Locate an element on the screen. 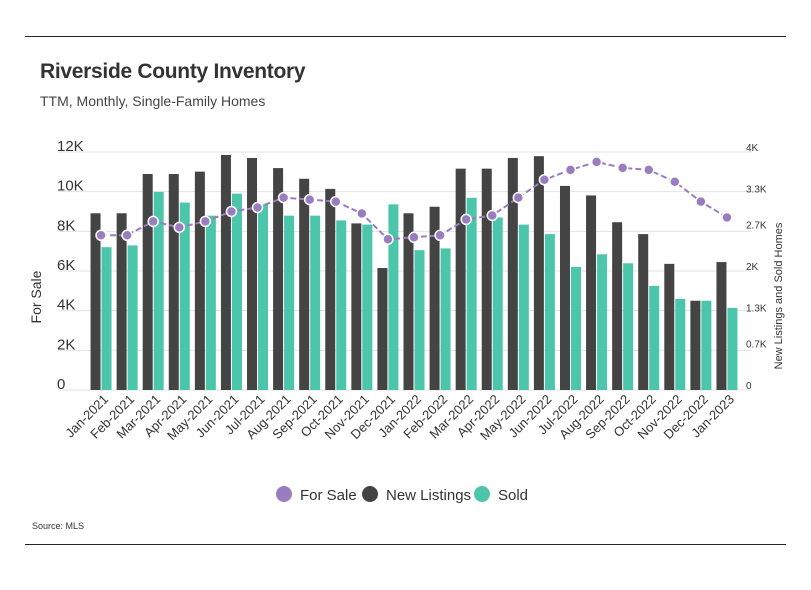 Image resolution: width=811 pixels, height=590 pixels. source-note: Source: MLS is located at coordinates (58, 526).